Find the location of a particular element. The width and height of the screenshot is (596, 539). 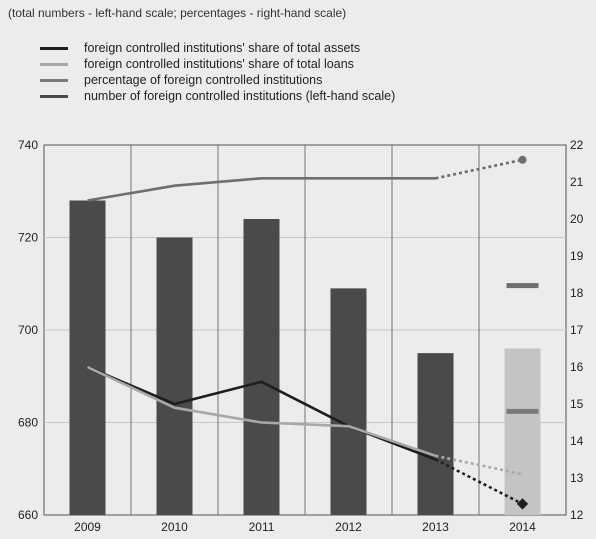

left-tick-label: 720 is located at coordinates (28, 238).